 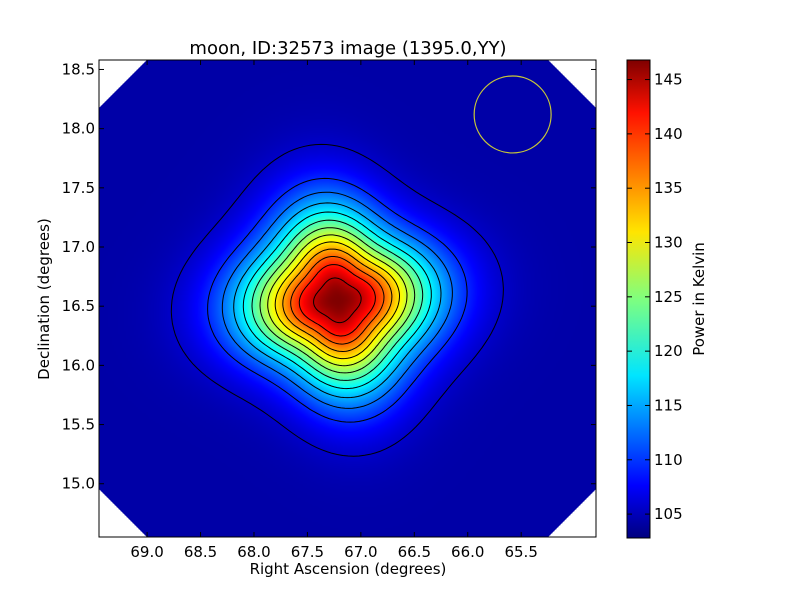 What do you see at coordinates (347, 48) in the screenshot?
I see `chart-title: moon, ID:32573 image (1395.0,YY)` at bounding box center [347, 48].